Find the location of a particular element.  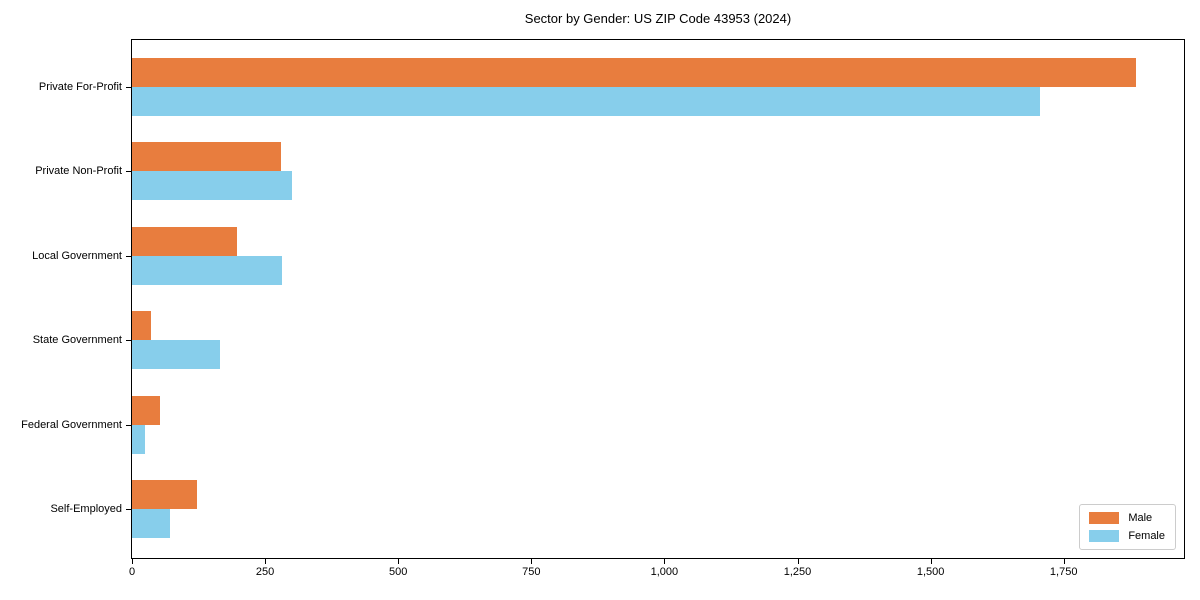

x-axis-tick-label: 1,750 is located at coordinates (1063, 572).